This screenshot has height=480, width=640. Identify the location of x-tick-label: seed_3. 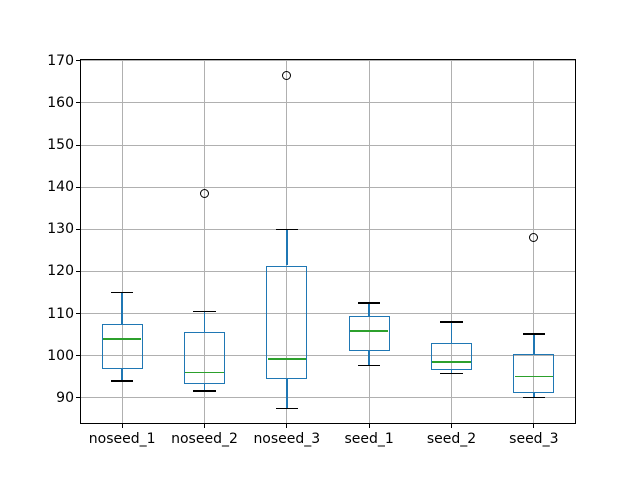
(534, 439).